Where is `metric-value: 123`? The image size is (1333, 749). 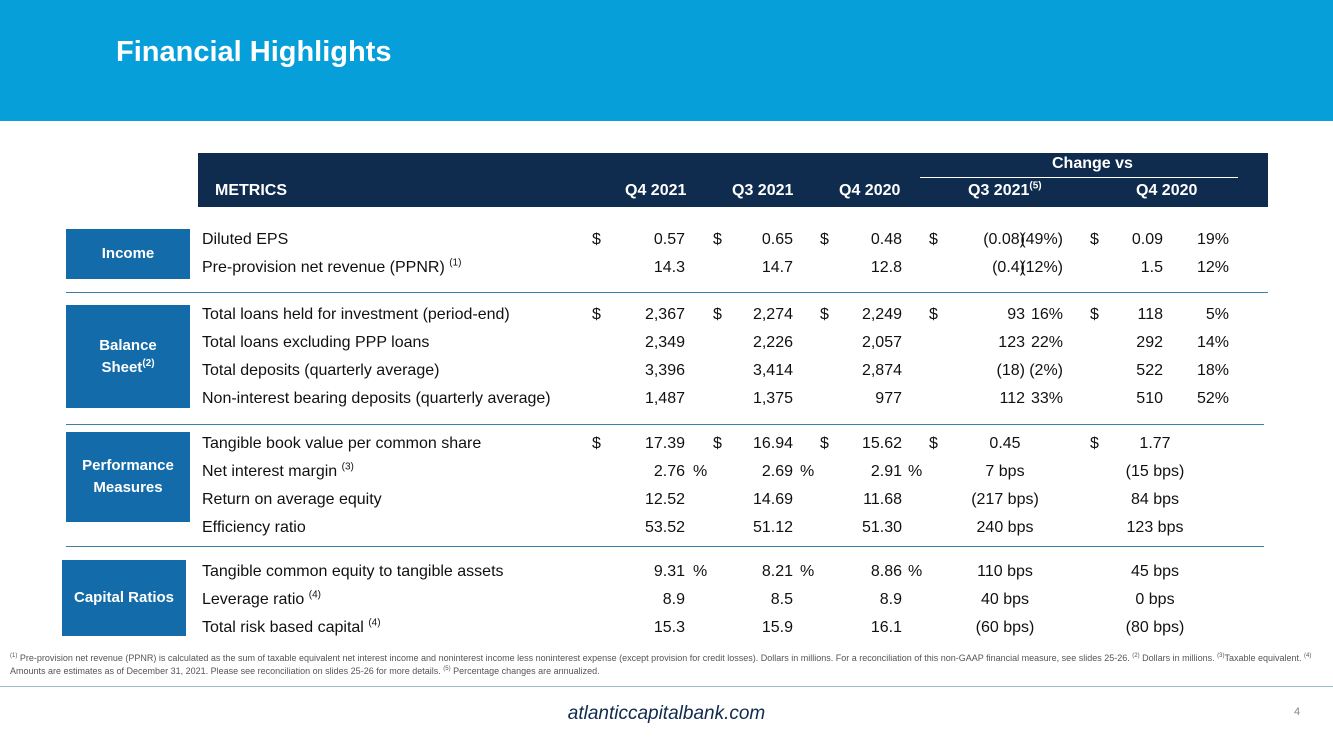 metric-value: 123 is located at coordinates (1011, 342).